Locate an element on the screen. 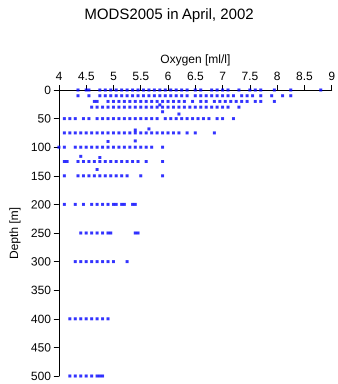  x-tick-label: 6.5 is located at coordinates (195, 76).